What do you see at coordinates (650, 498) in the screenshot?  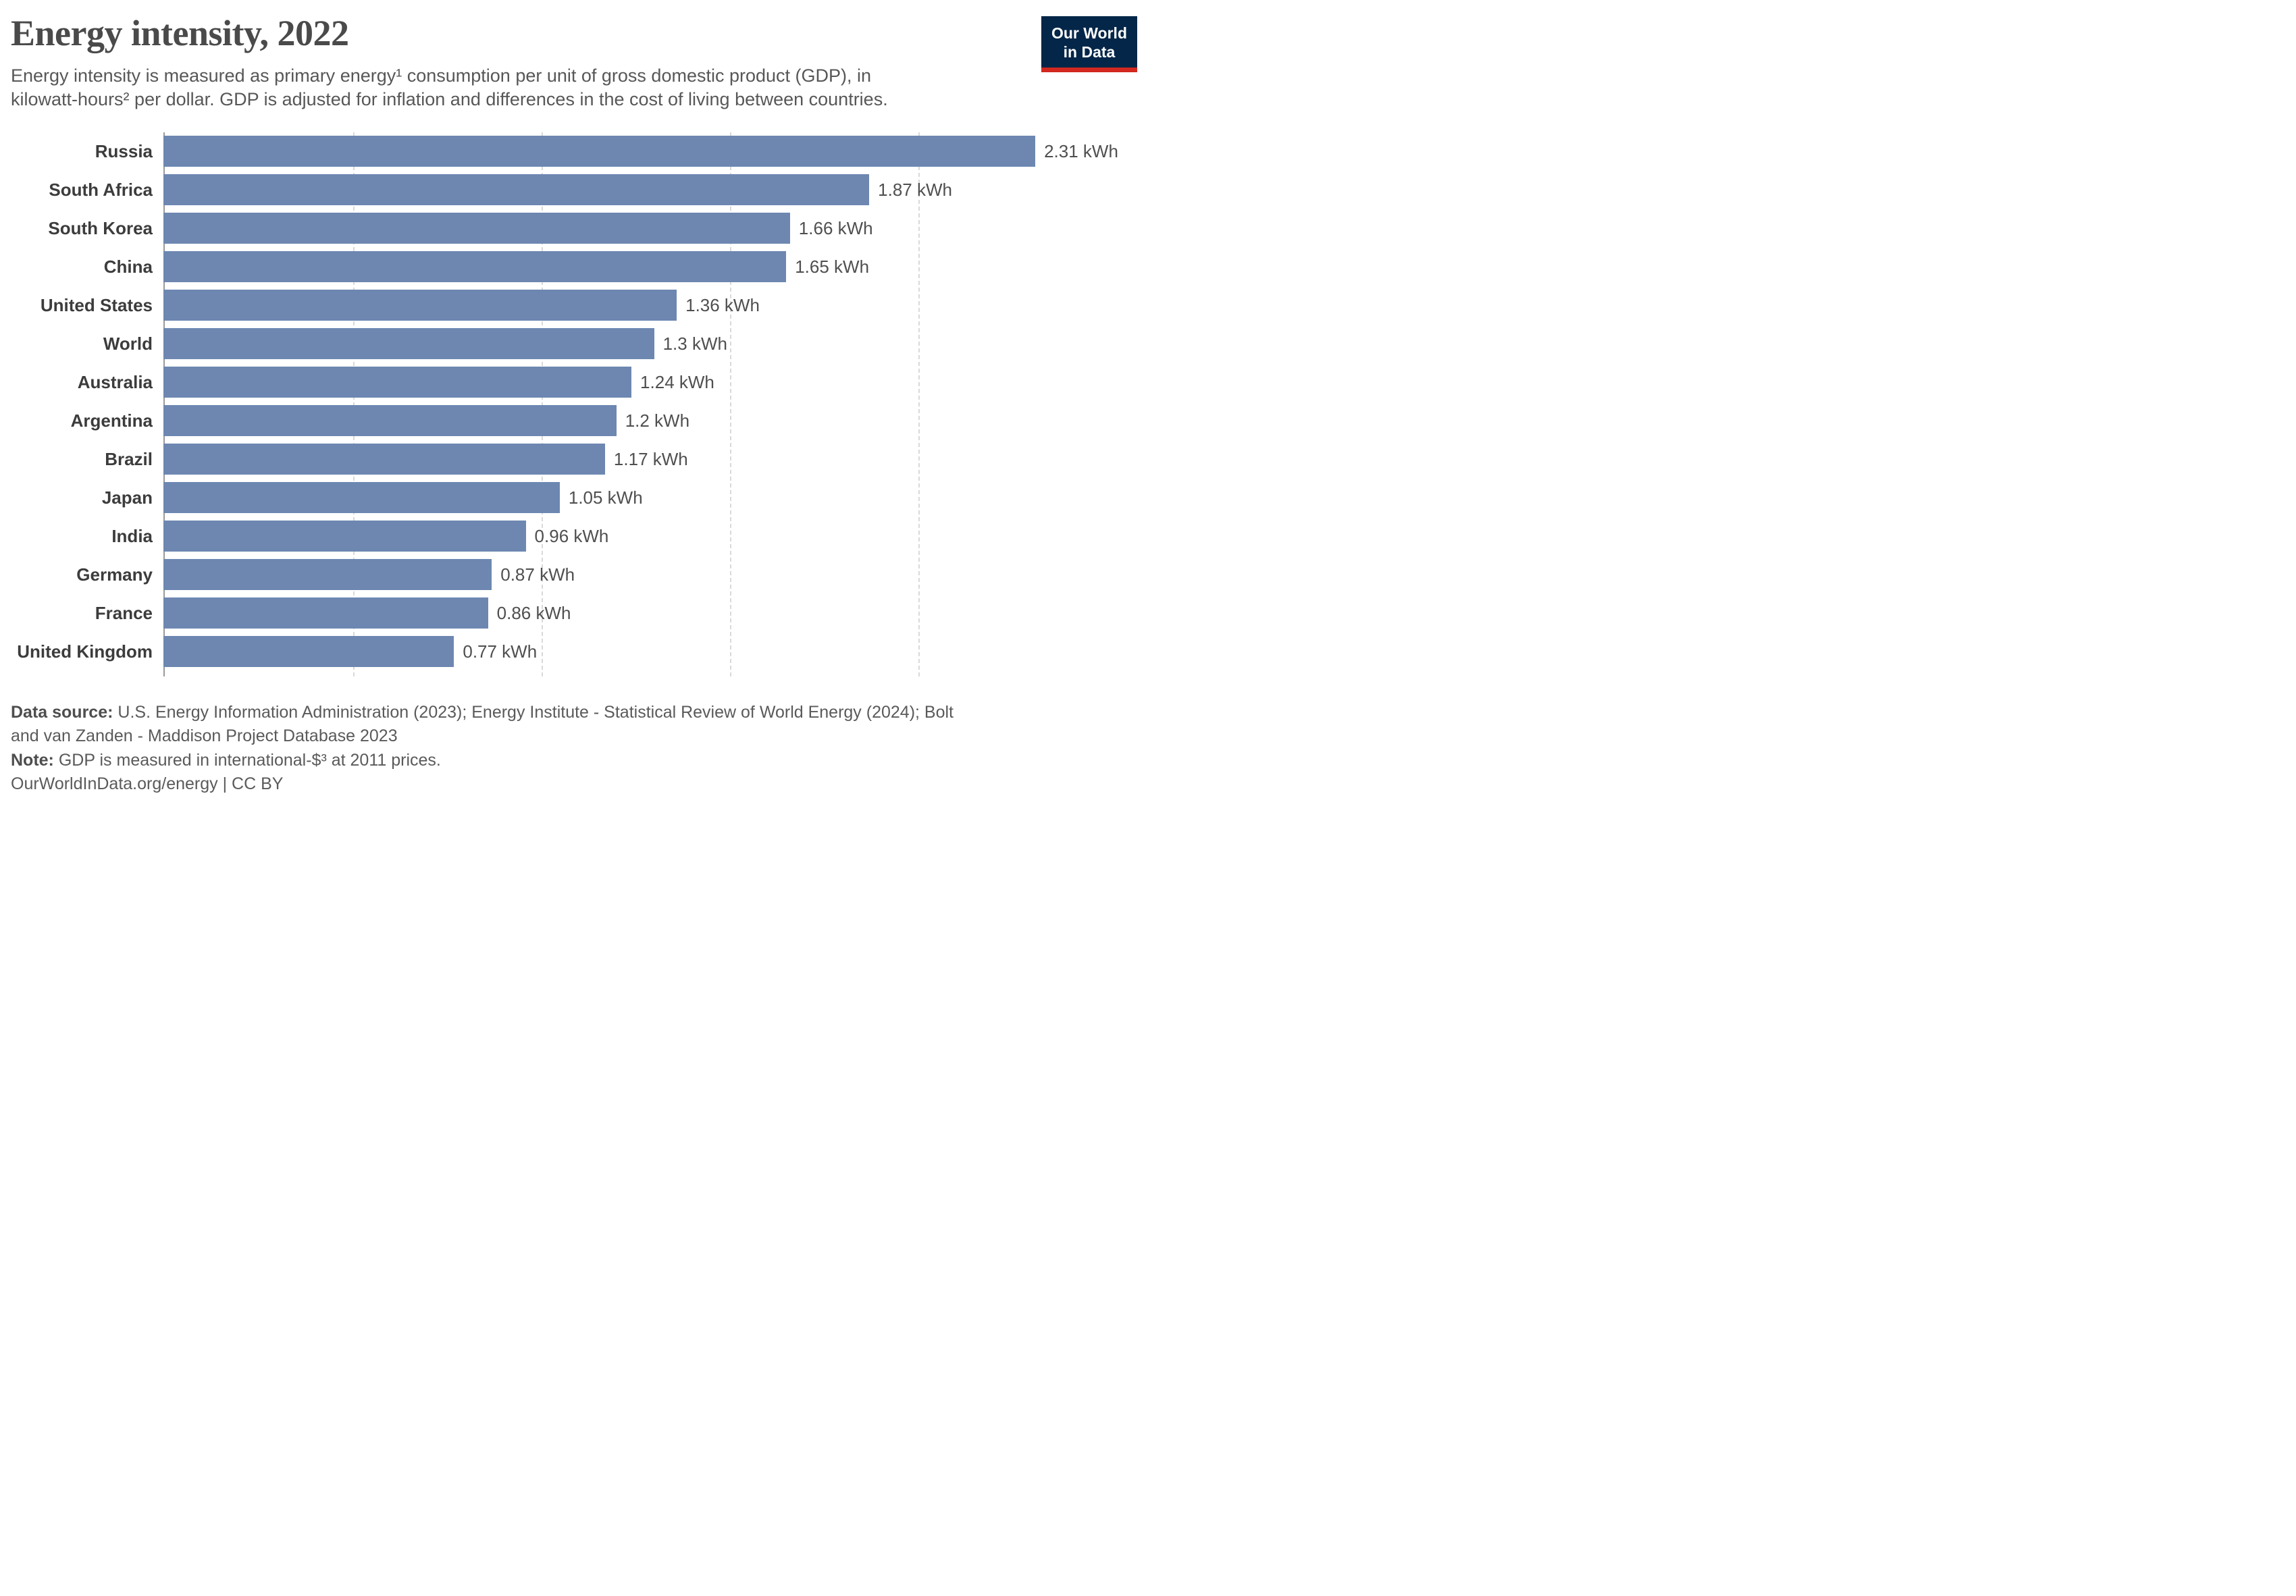 I see `bar-area: 1.05 kWh` at bounding box center [650, 498].